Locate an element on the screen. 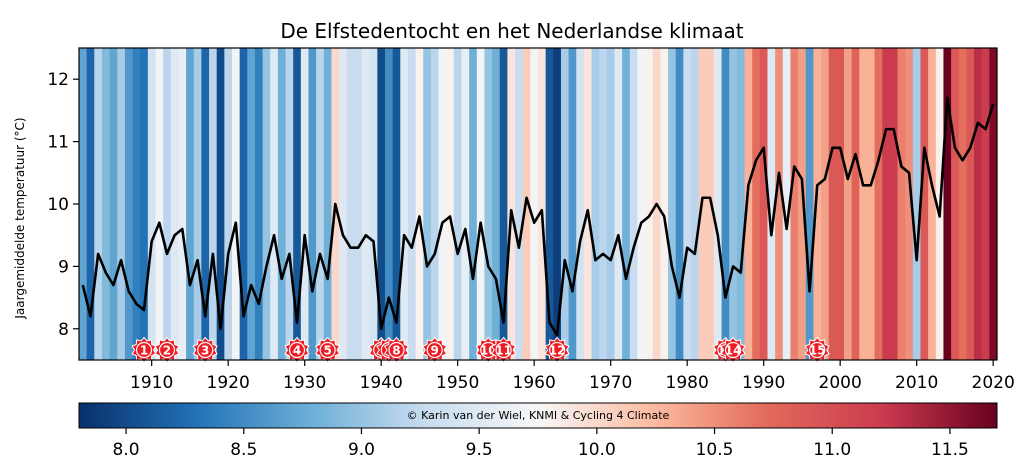 This screenshot has height=474, width=1024. stripe-1938 is located at coordinates (366, 204).